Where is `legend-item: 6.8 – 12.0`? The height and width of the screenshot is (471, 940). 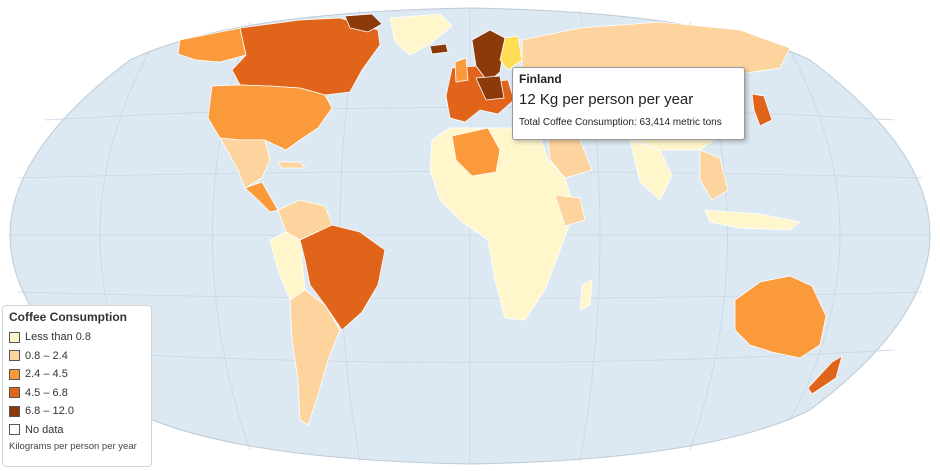
legend-item: 6.8 – 12.0 is located at coordinates (77, 411).